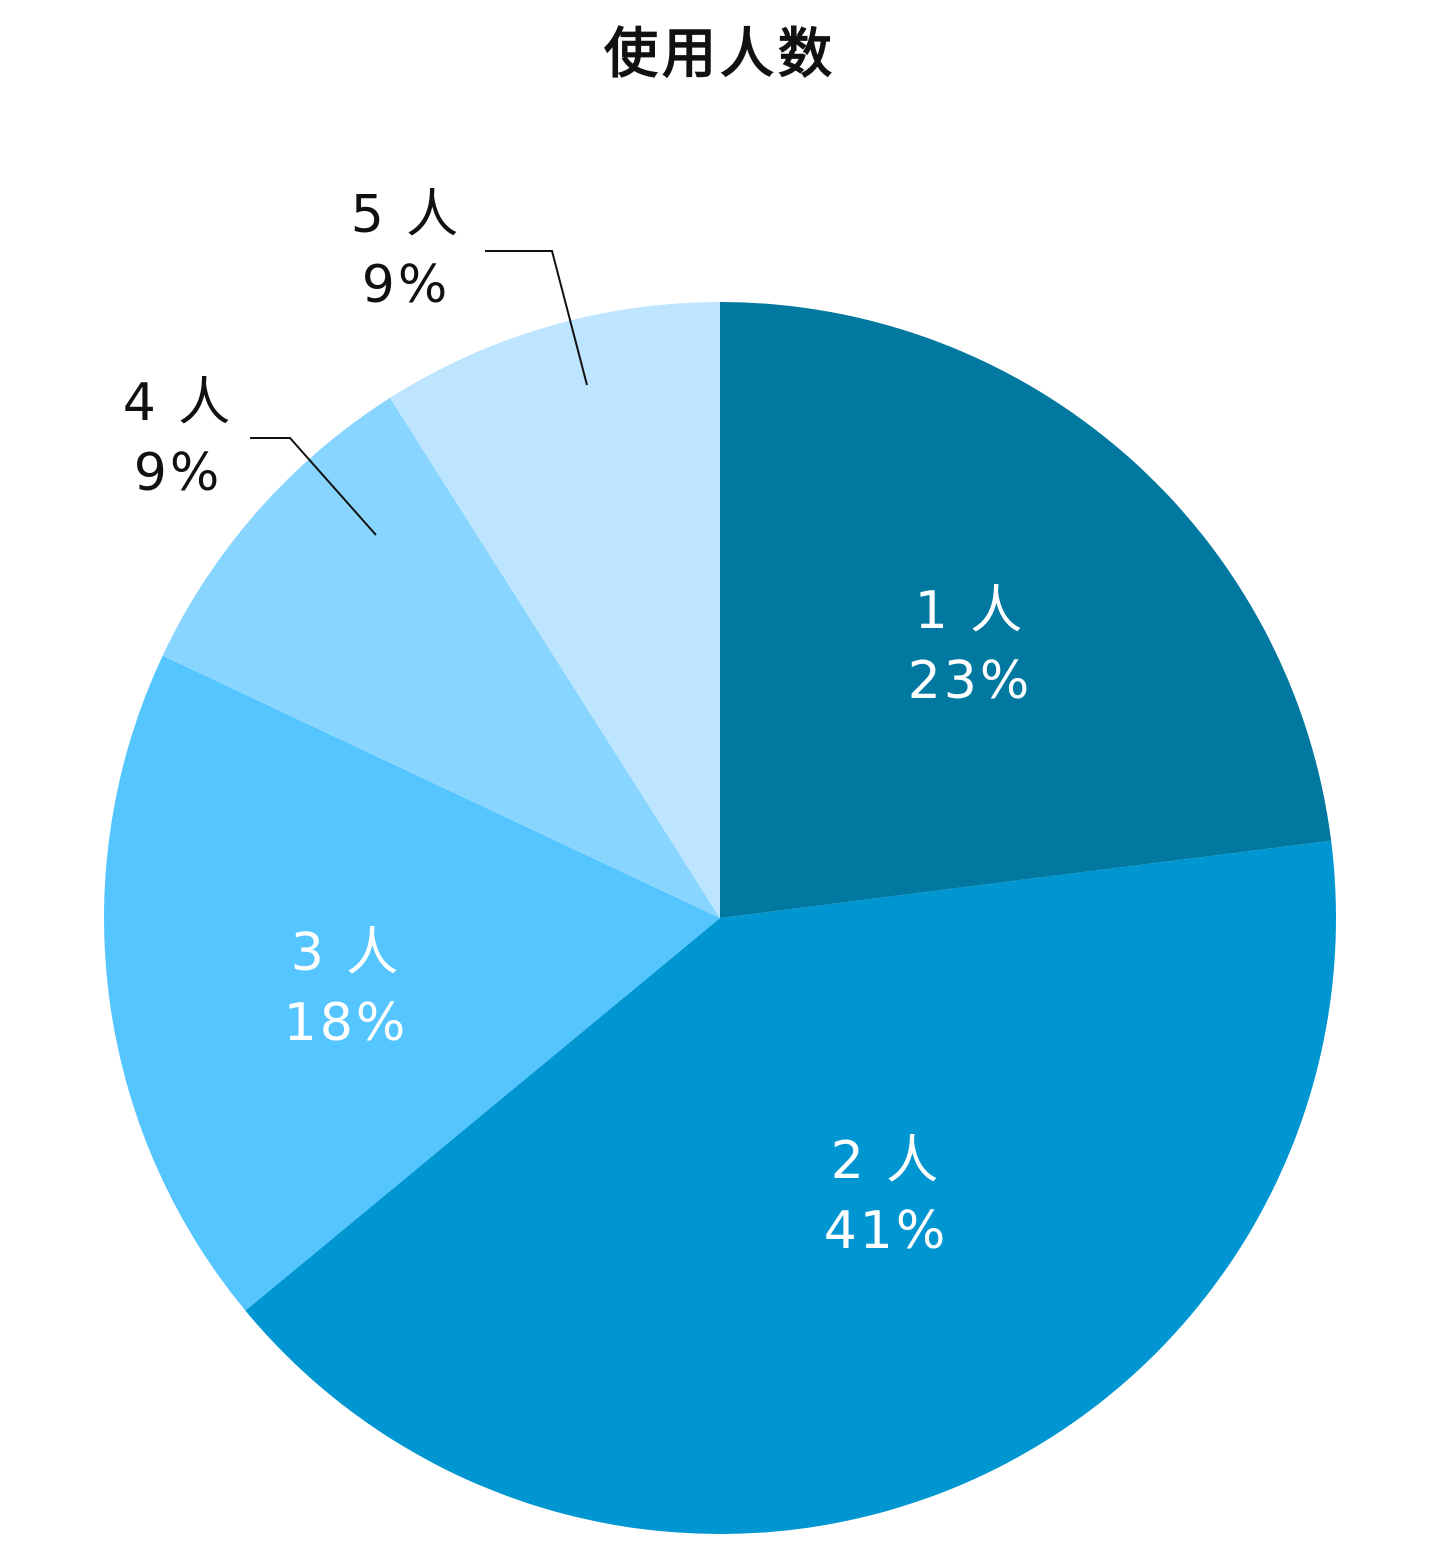 Image resolution: width=1440 pixels, height=1560 pixels. Describe the element at coordinates (720, 53) in the screenshot. I see `chart-title: 使用人数` at that location.